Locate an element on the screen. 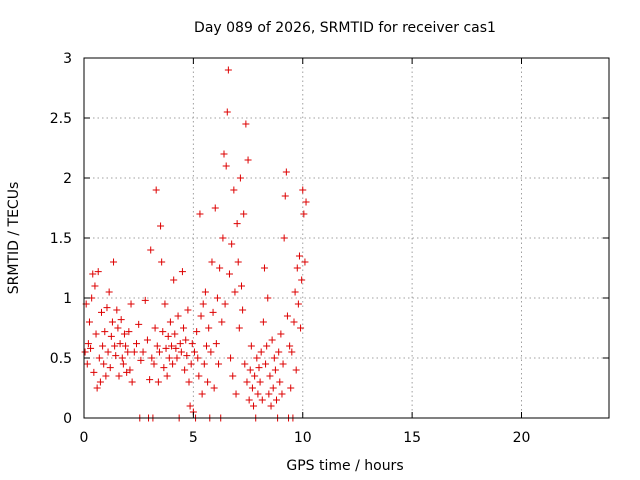  y-axis-label: SRMTID / TECUs is located at coordinates (14, 238).